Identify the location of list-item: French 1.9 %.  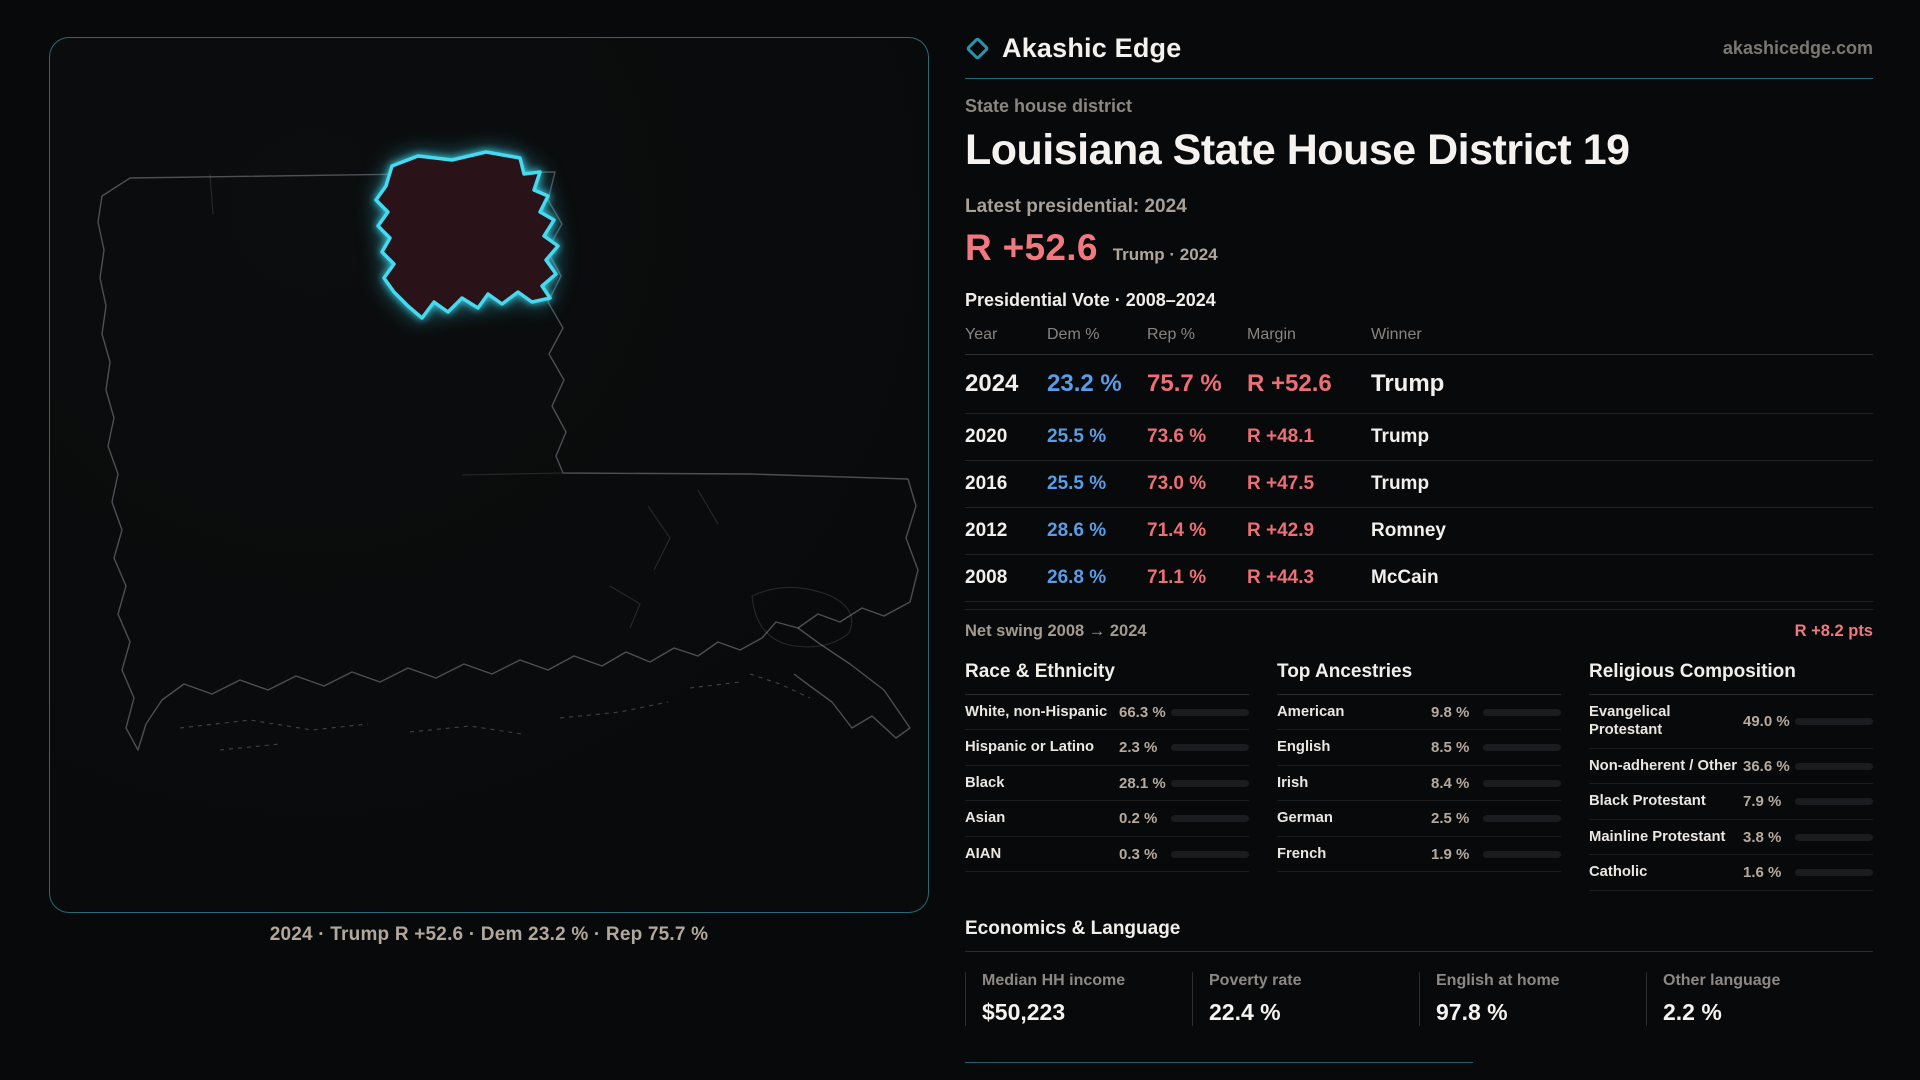
(1419, 855).